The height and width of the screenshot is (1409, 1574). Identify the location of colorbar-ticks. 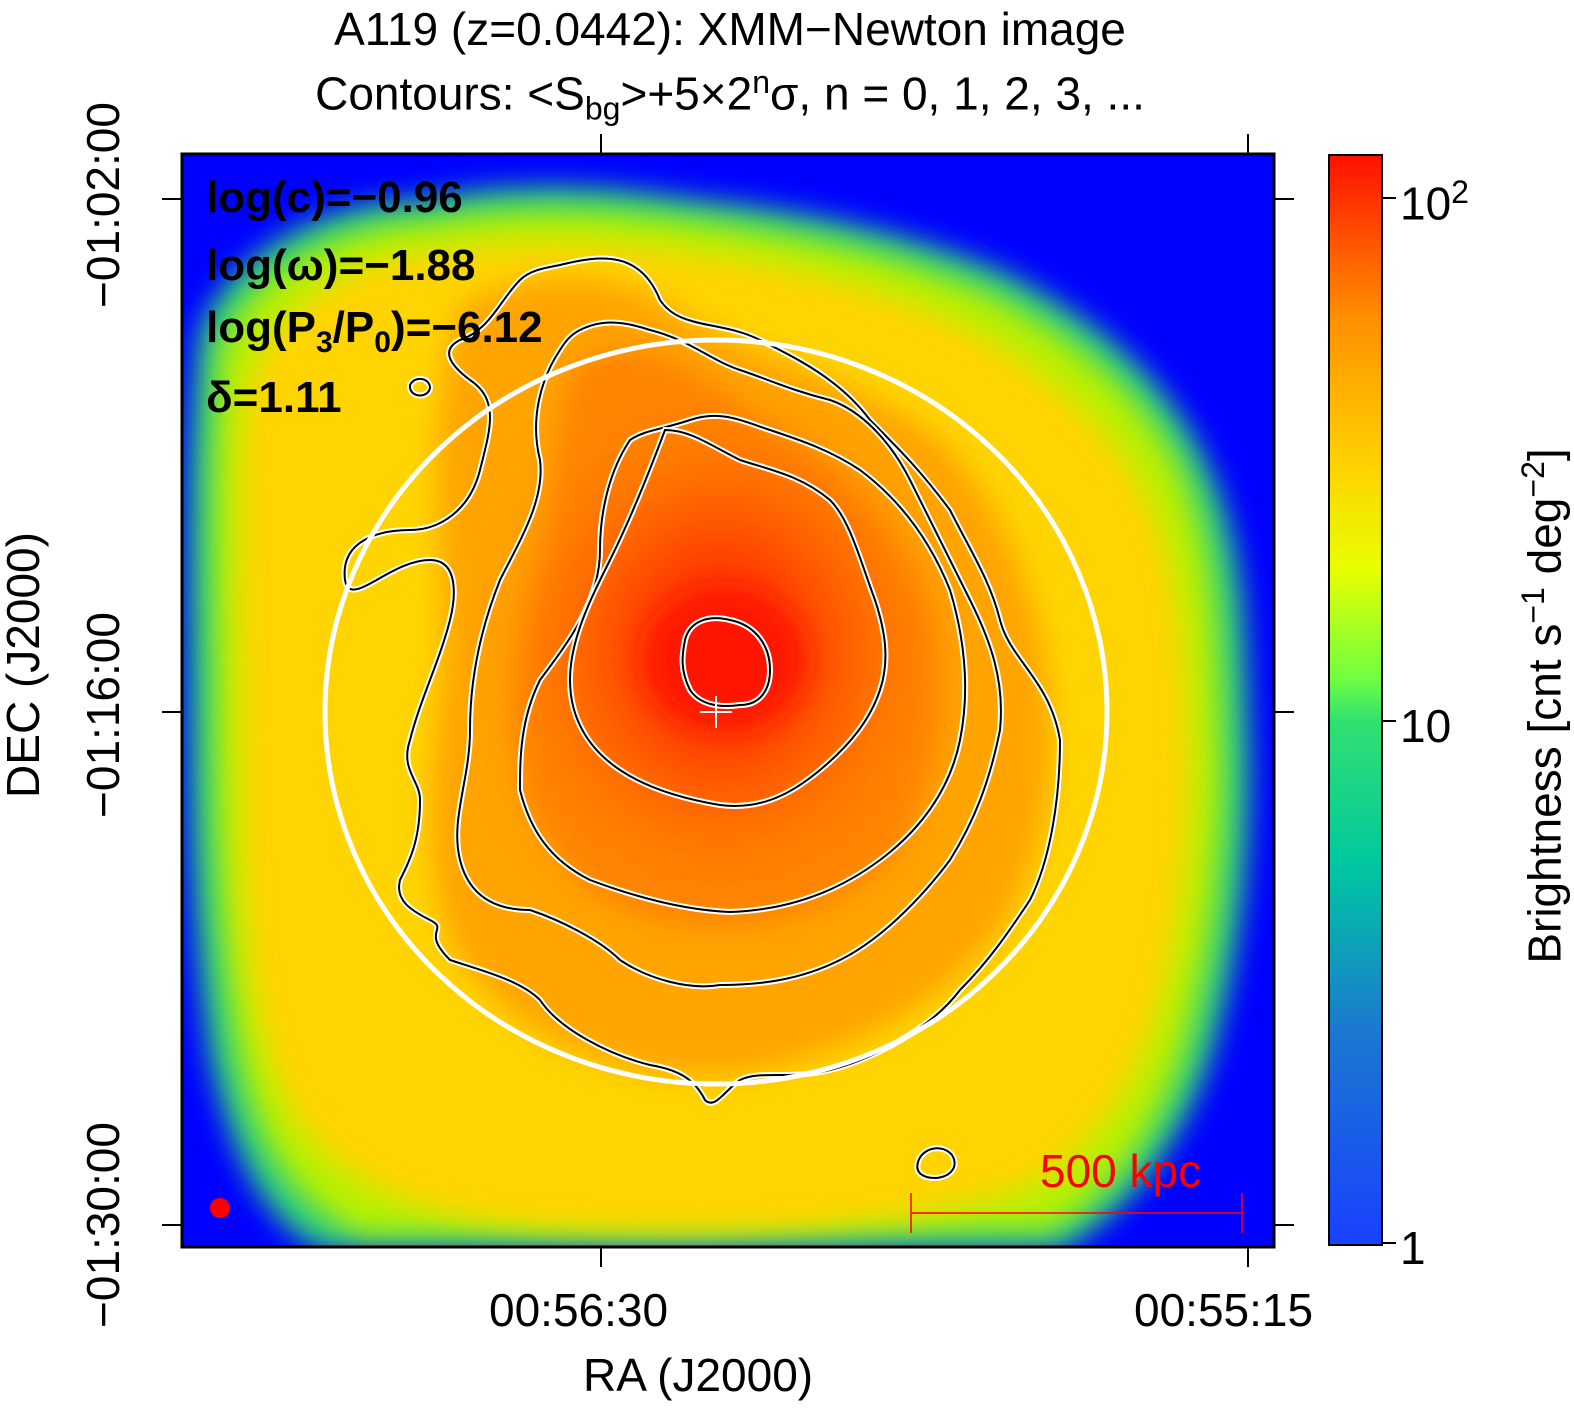
(1389, 720).